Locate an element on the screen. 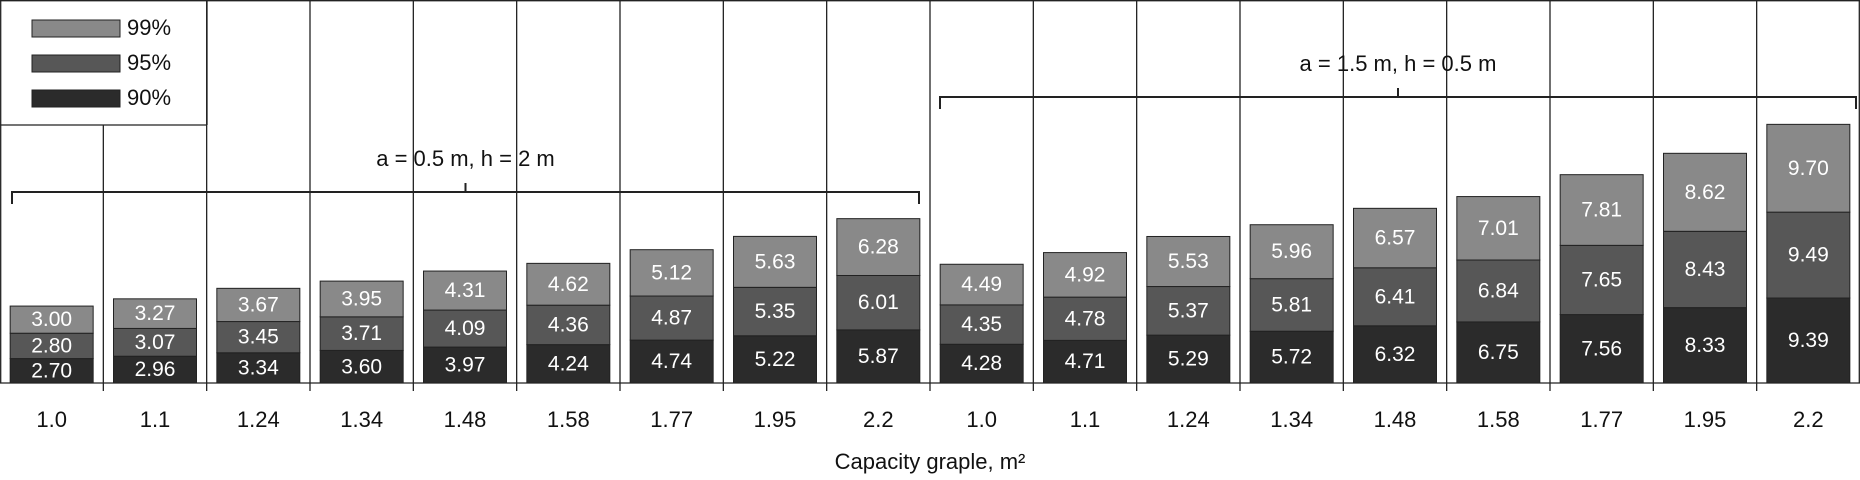  value-label: 6.32 is located at coordinates (1395, 354).